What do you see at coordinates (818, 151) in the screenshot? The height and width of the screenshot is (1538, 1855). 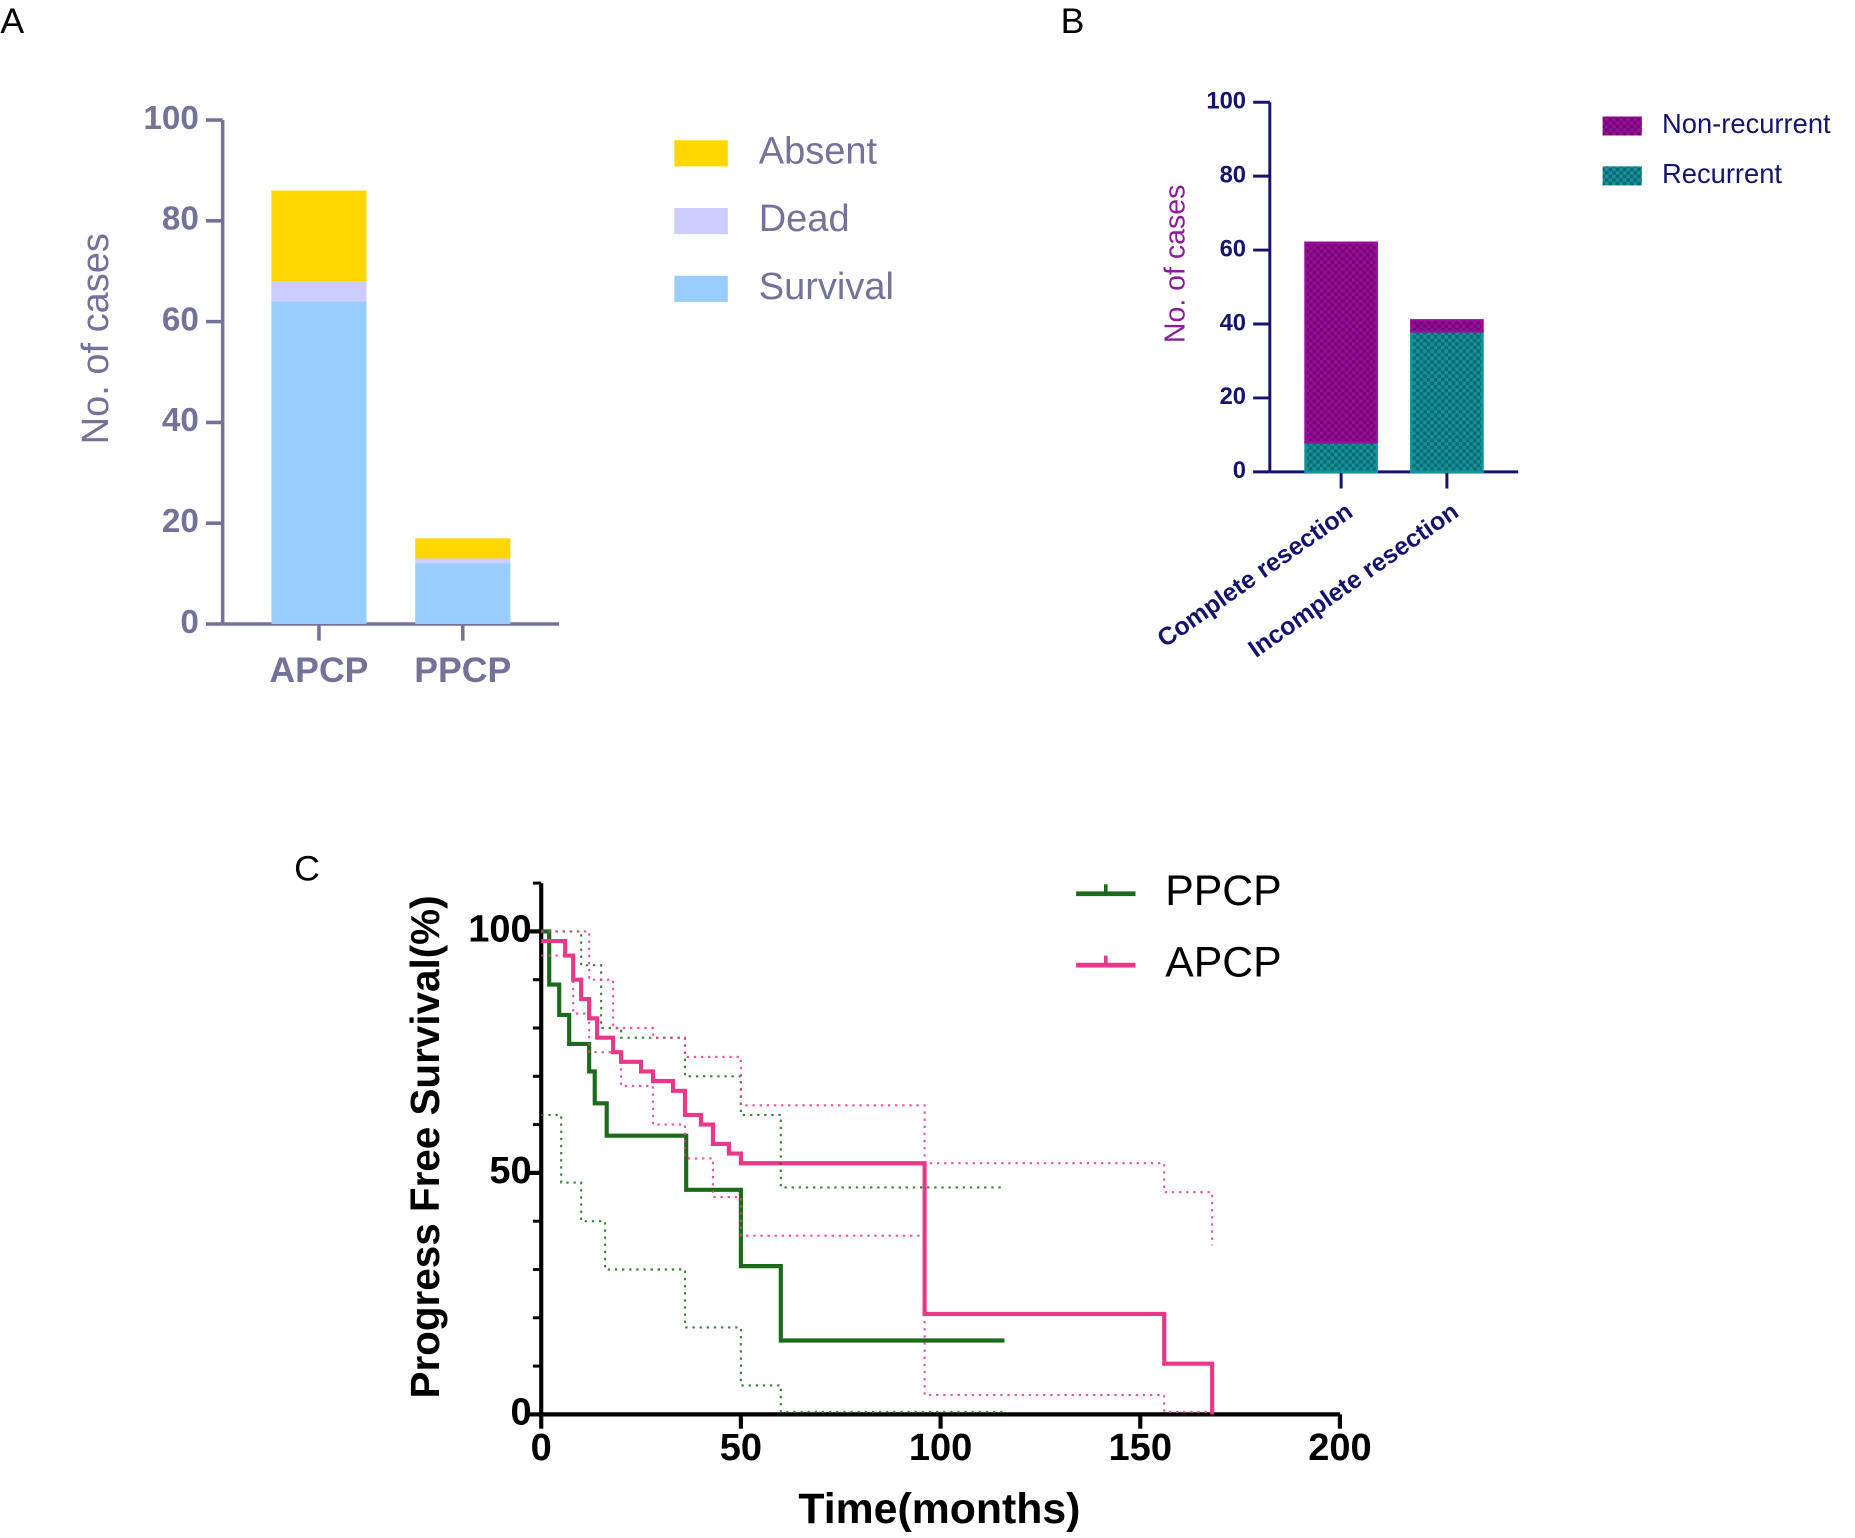 I see `legend-label: Absent` at bounding box center [818, 151].